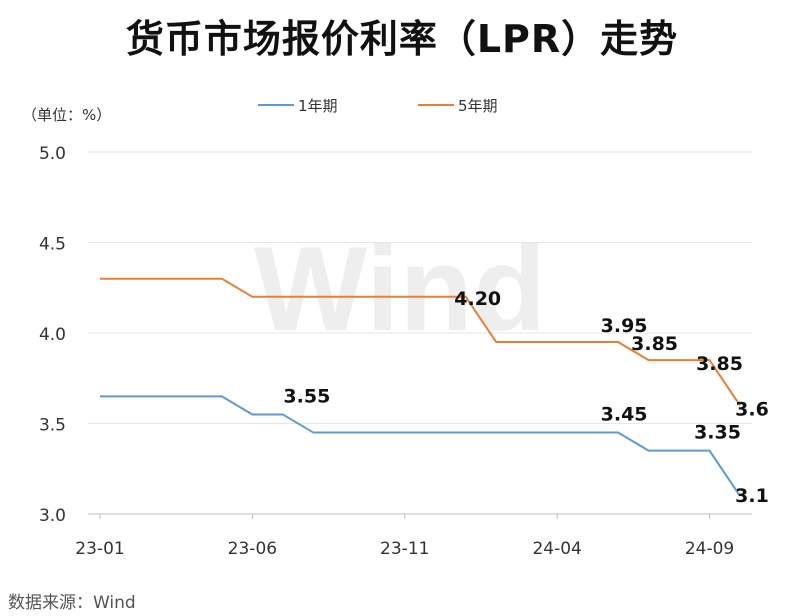  I want to click on series-line-1y, so click(420, 446).